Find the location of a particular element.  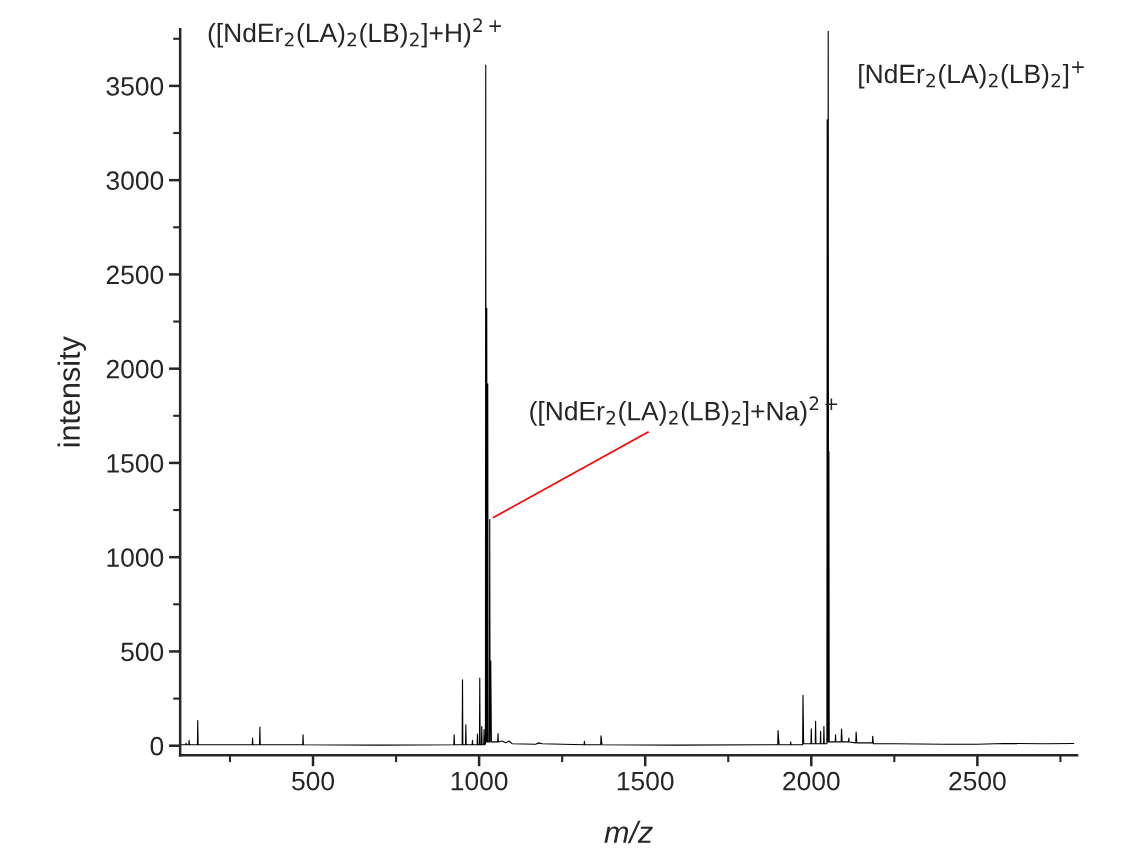

y-tick-label: 1000 is located at coordinates (135, 558).